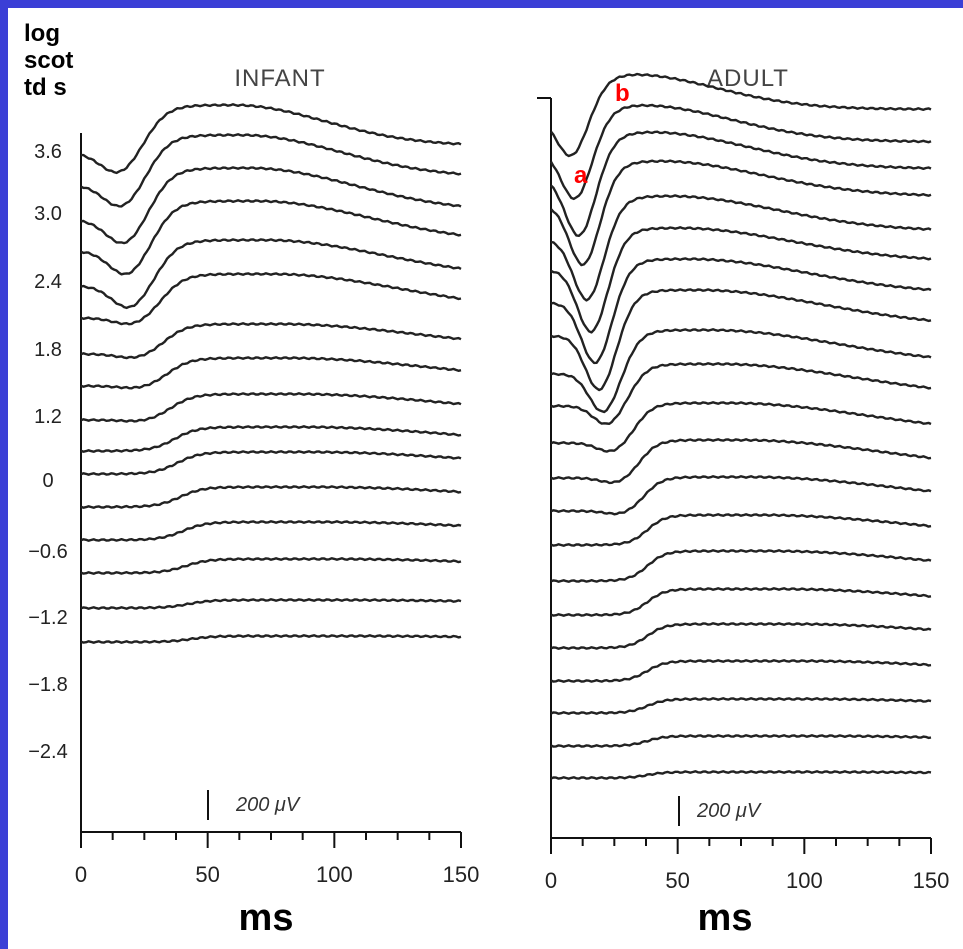  I want to click on adult-scale-label: 200 μV, so click(729, 811).